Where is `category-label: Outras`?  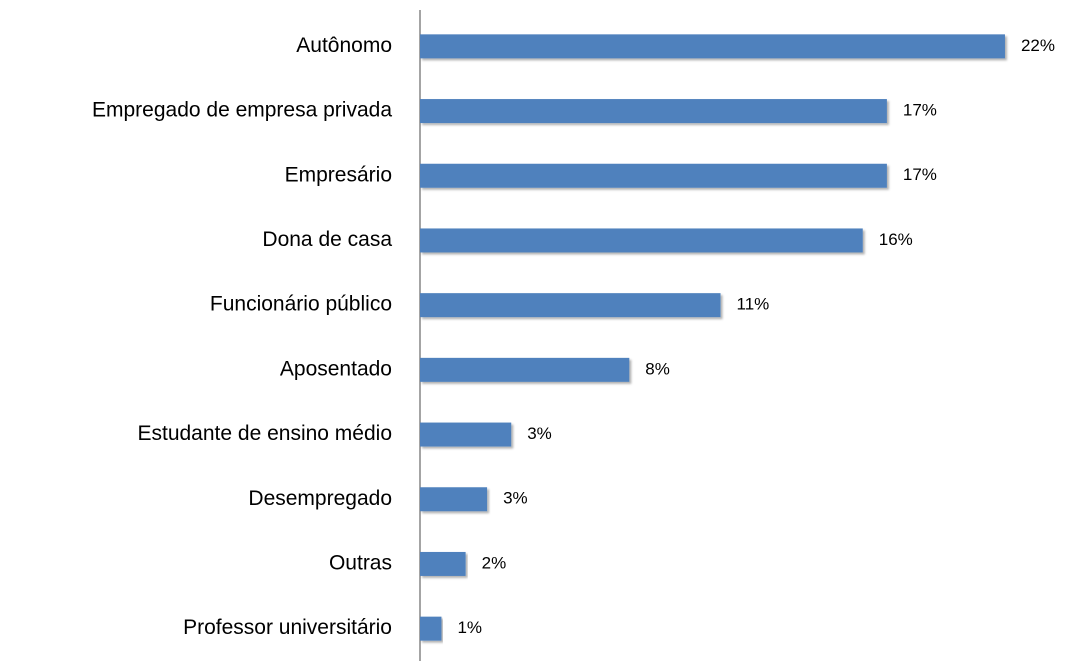
category-label: Outras is located at coordinates (360, 562).